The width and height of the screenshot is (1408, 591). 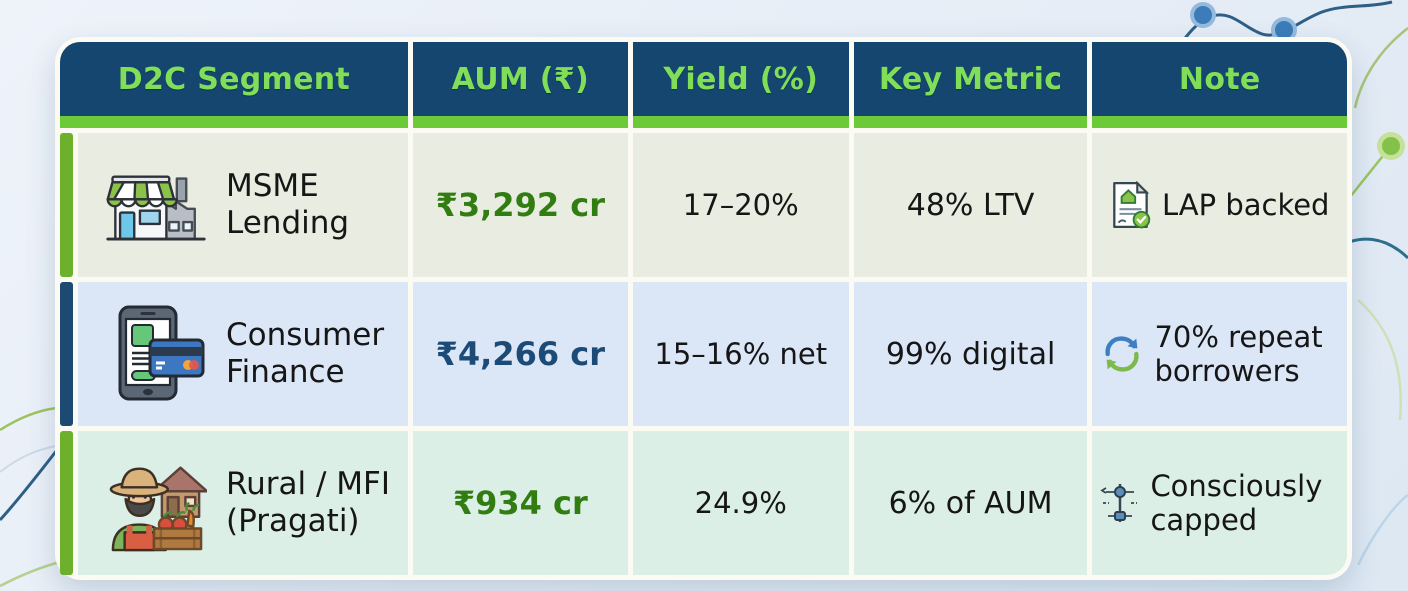 I want to click on aum-value: ₹3,292 cr, so click(x=520, y=205).